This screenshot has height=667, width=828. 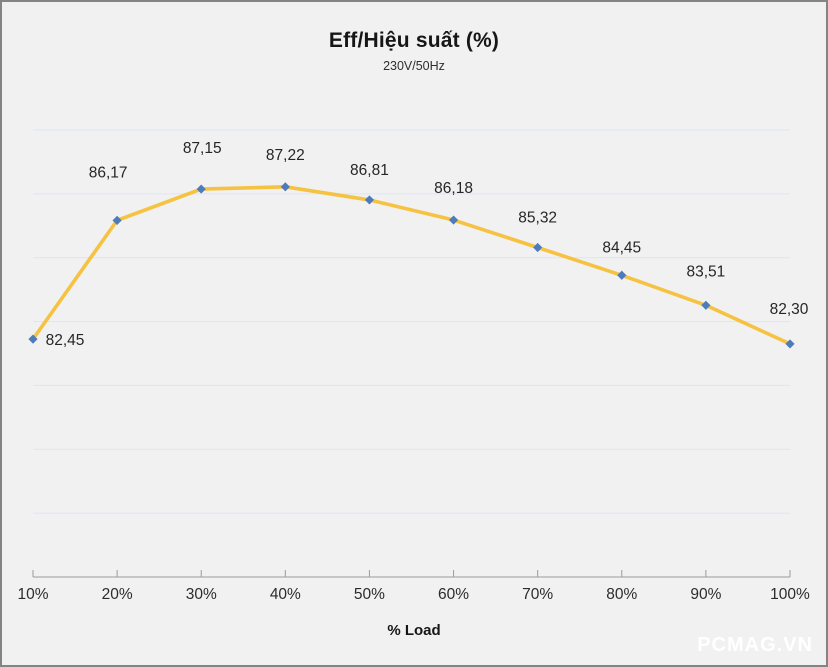 What do you see at coordinates (705, 271) in the screenshot?
I see `data-point-label: 83,51` at bounding box center [705, 271].